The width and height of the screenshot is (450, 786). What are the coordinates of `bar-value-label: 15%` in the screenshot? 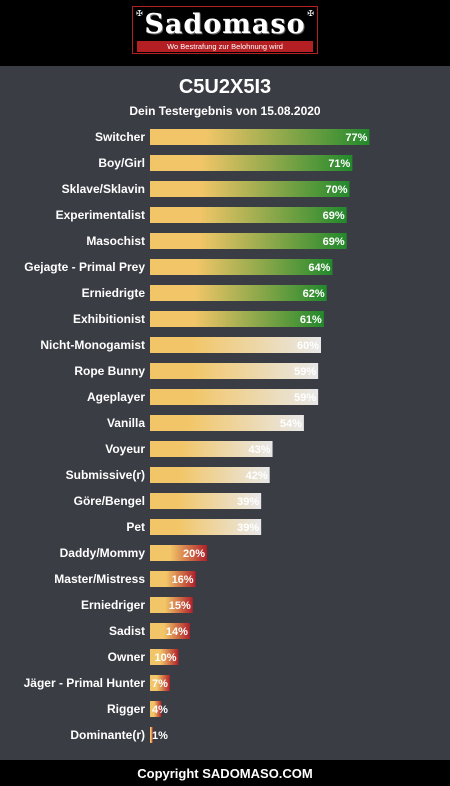 It's located at (180, 606).